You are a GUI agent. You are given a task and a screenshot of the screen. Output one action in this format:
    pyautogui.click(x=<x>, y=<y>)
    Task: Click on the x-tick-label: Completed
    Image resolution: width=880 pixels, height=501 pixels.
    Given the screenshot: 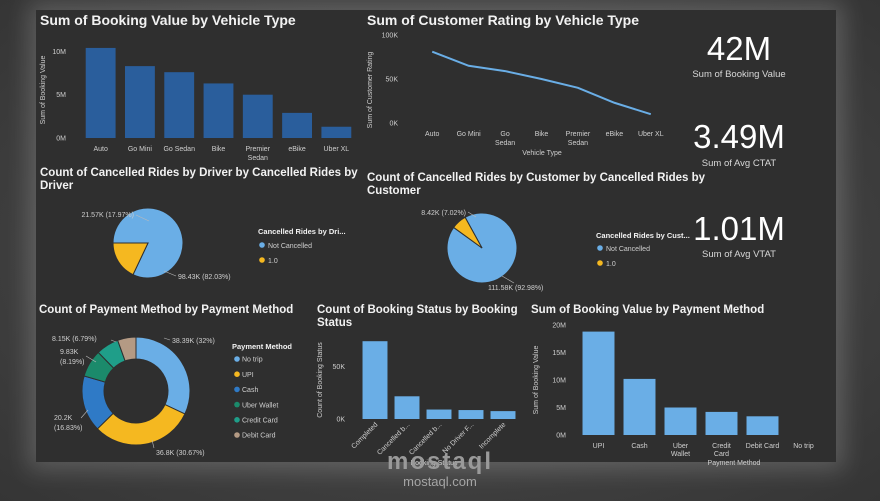 What is the action you would take?
    pyautogui.click(x=365, y=435)
    